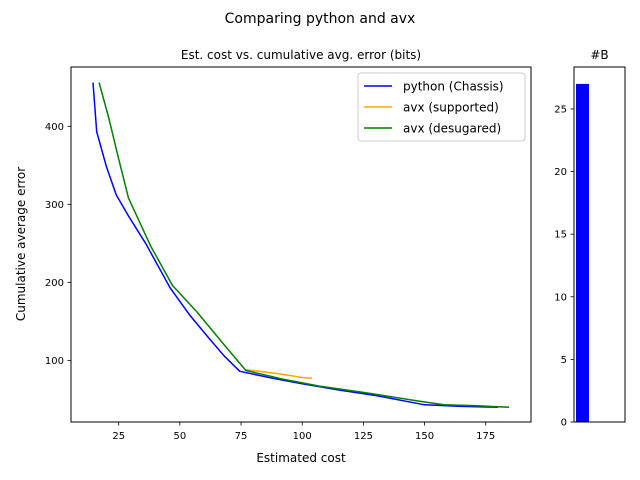 The height and width of the screenshot is (480, 640). I want to click on x-tick-label: 175, so click(485, 436).